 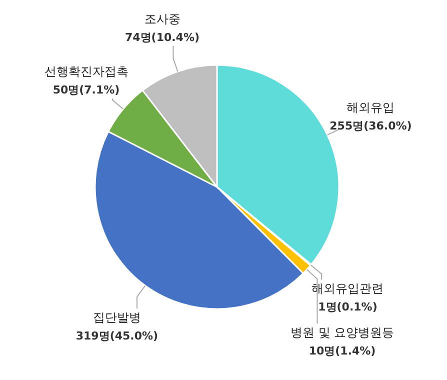 What do you see at coordinates (371, 125) in the screenshot?
I see `data-label: 255명(36.0%)` at bounding box center [371, 125].